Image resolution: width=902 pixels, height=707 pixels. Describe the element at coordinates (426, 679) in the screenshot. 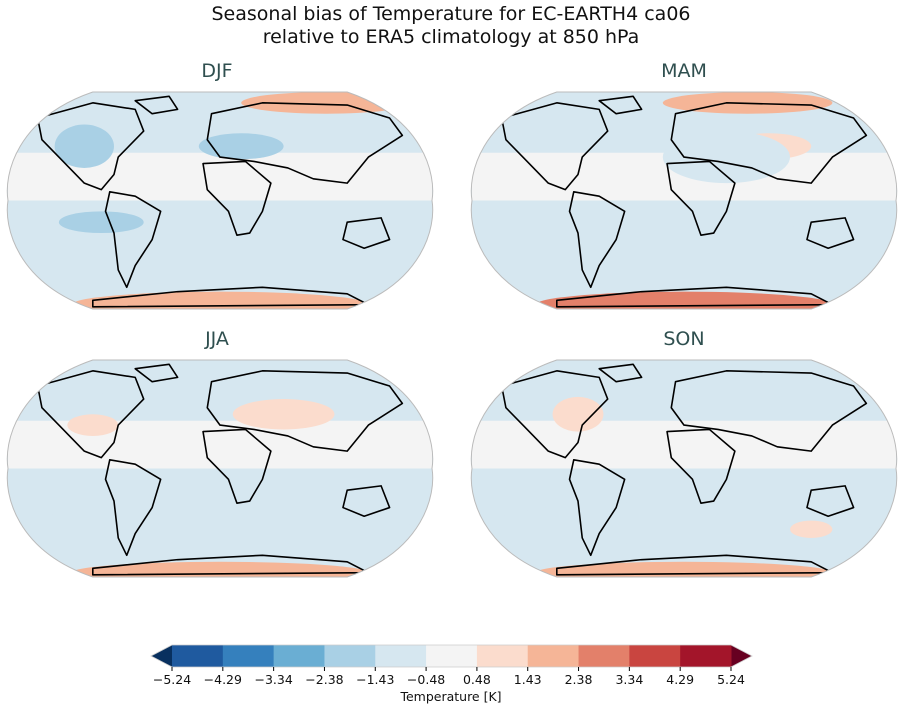

I see `colorbar-tick-label: −0.48` at that location.